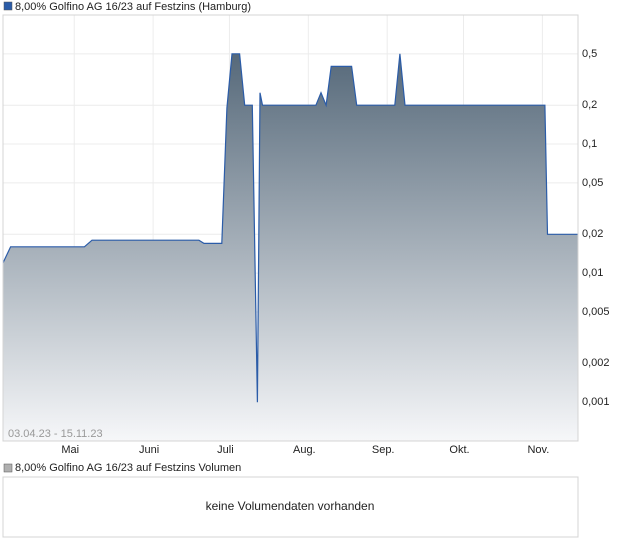 The image size is (620, 546). Describe the element at coordinates (592, 183) in the screenshot. I see `y-tick-label: 0,05` at that location.